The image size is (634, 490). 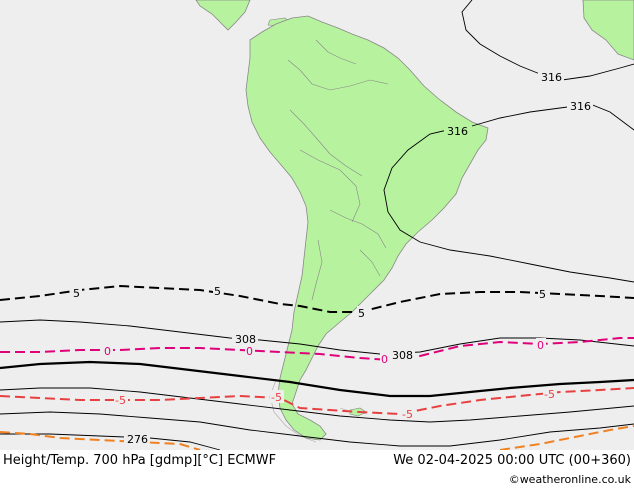 What do you see at coordinates (338, 170) in the screenshot?
I see `country-borders` at bounding box center [338, 170].